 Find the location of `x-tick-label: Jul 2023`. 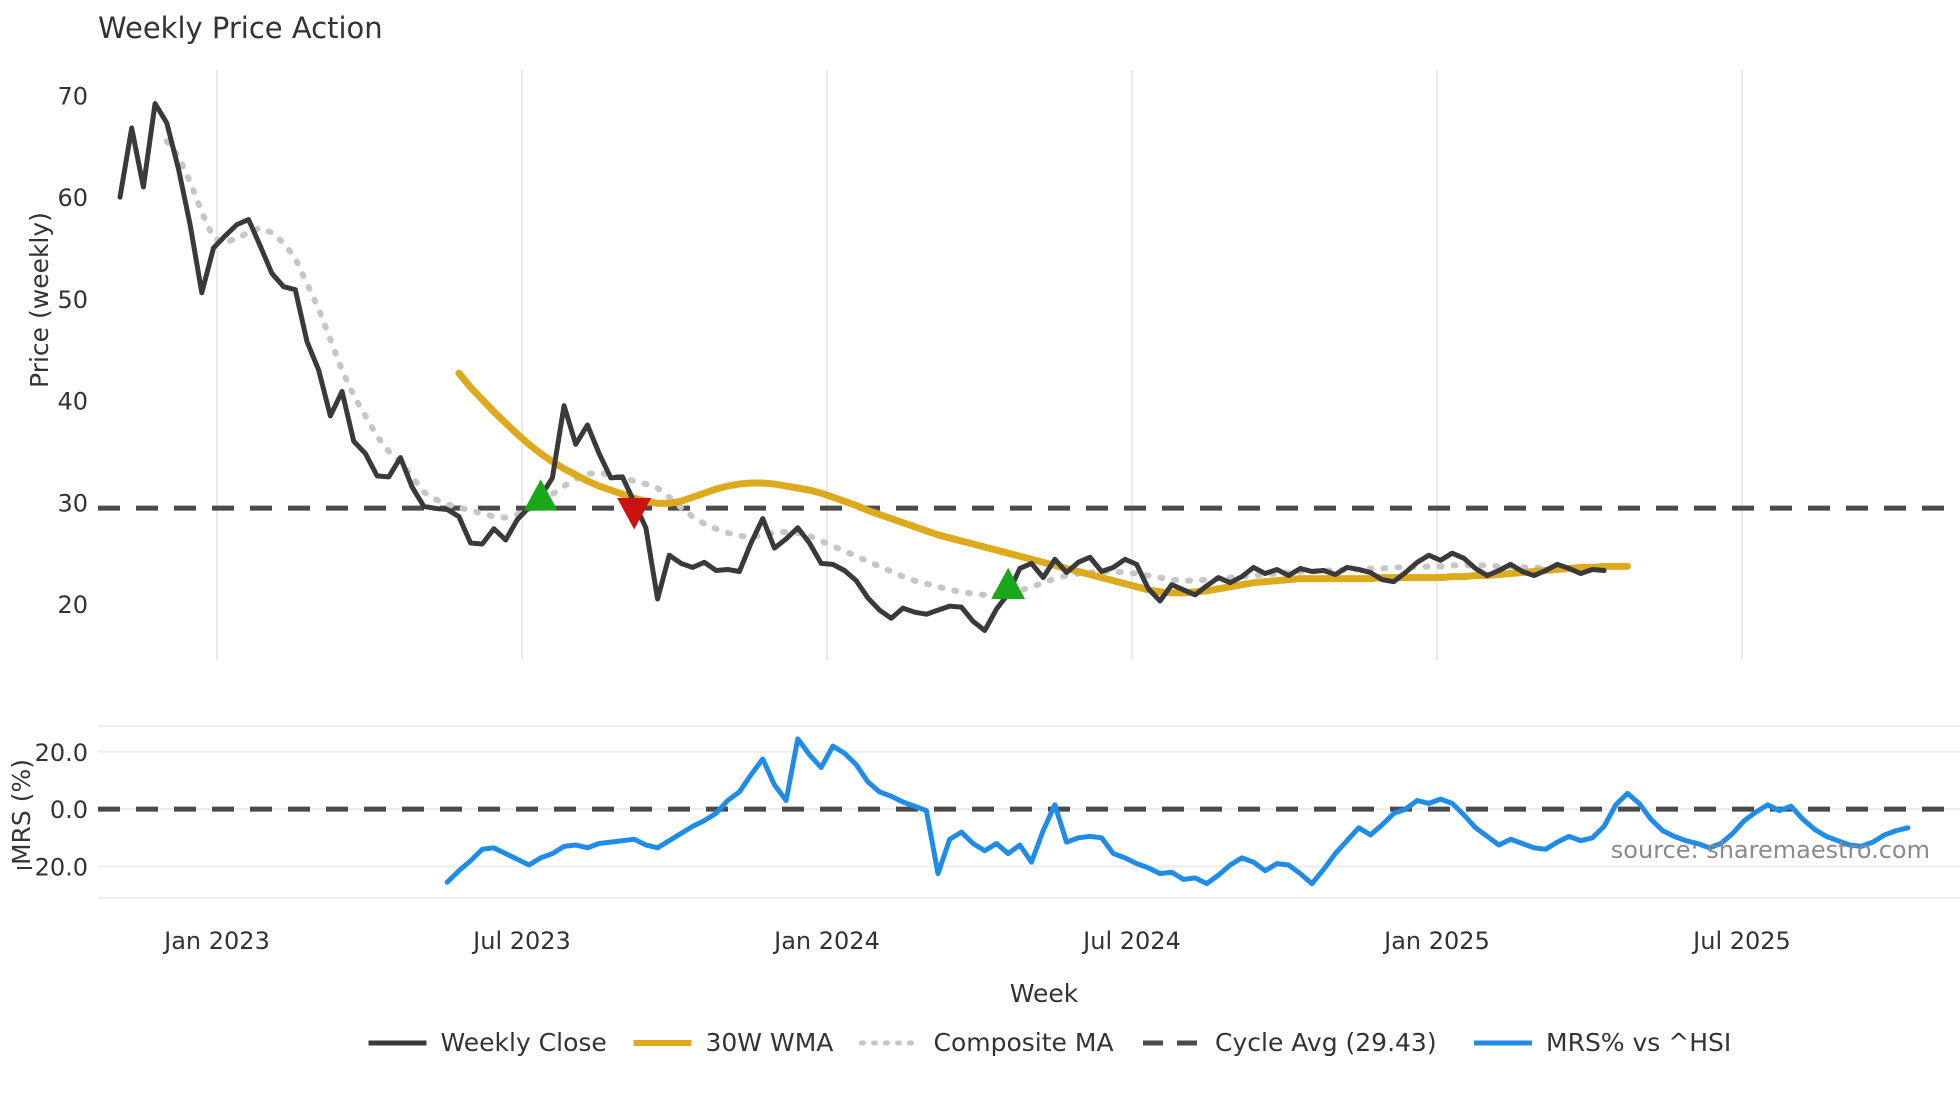

x-tick-label: Jul 2023 is located at coordinates (521, 941).